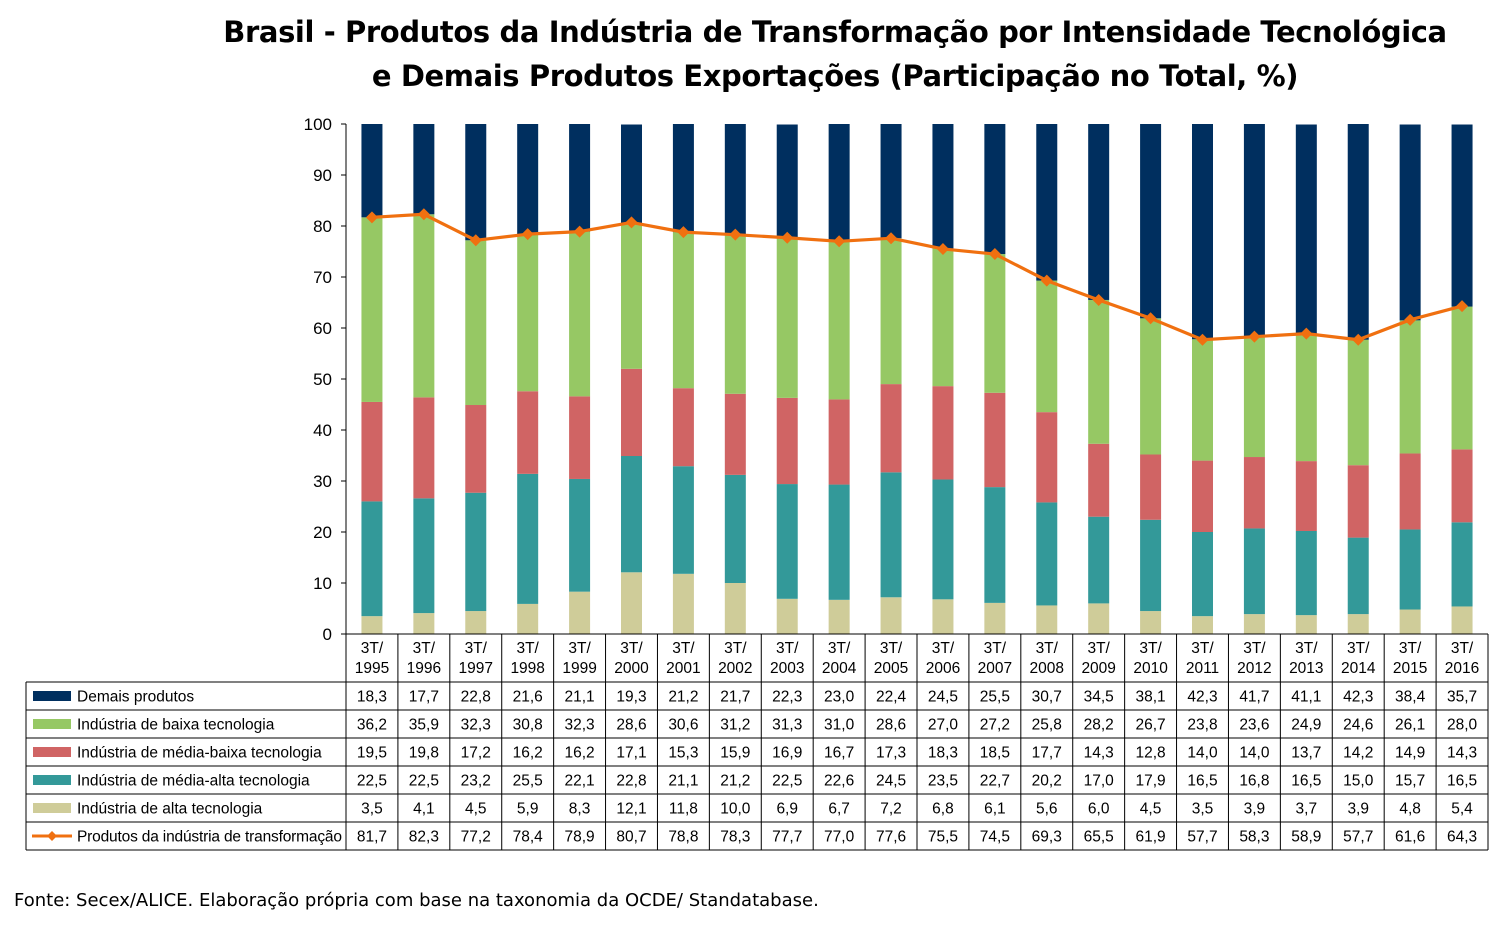 This screenshot has height=927, width=1500. I want to click on table-value: 6,7, so click(839, 809).